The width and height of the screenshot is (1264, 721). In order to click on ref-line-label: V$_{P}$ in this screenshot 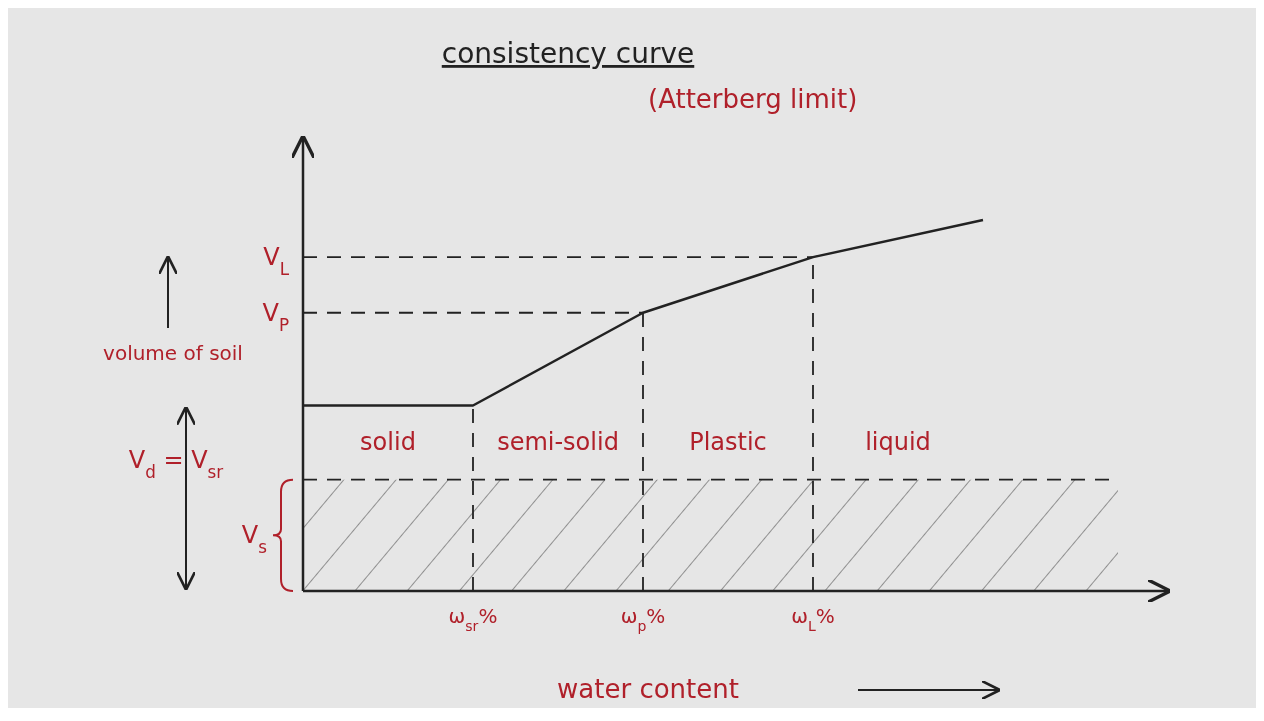, I will do `click(275, 316)`.